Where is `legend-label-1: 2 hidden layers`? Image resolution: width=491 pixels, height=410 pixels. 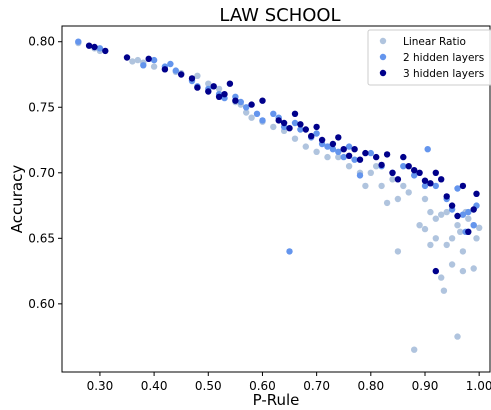 legend-label-1: 2 hidden layers is located at coordinates (443, 58).